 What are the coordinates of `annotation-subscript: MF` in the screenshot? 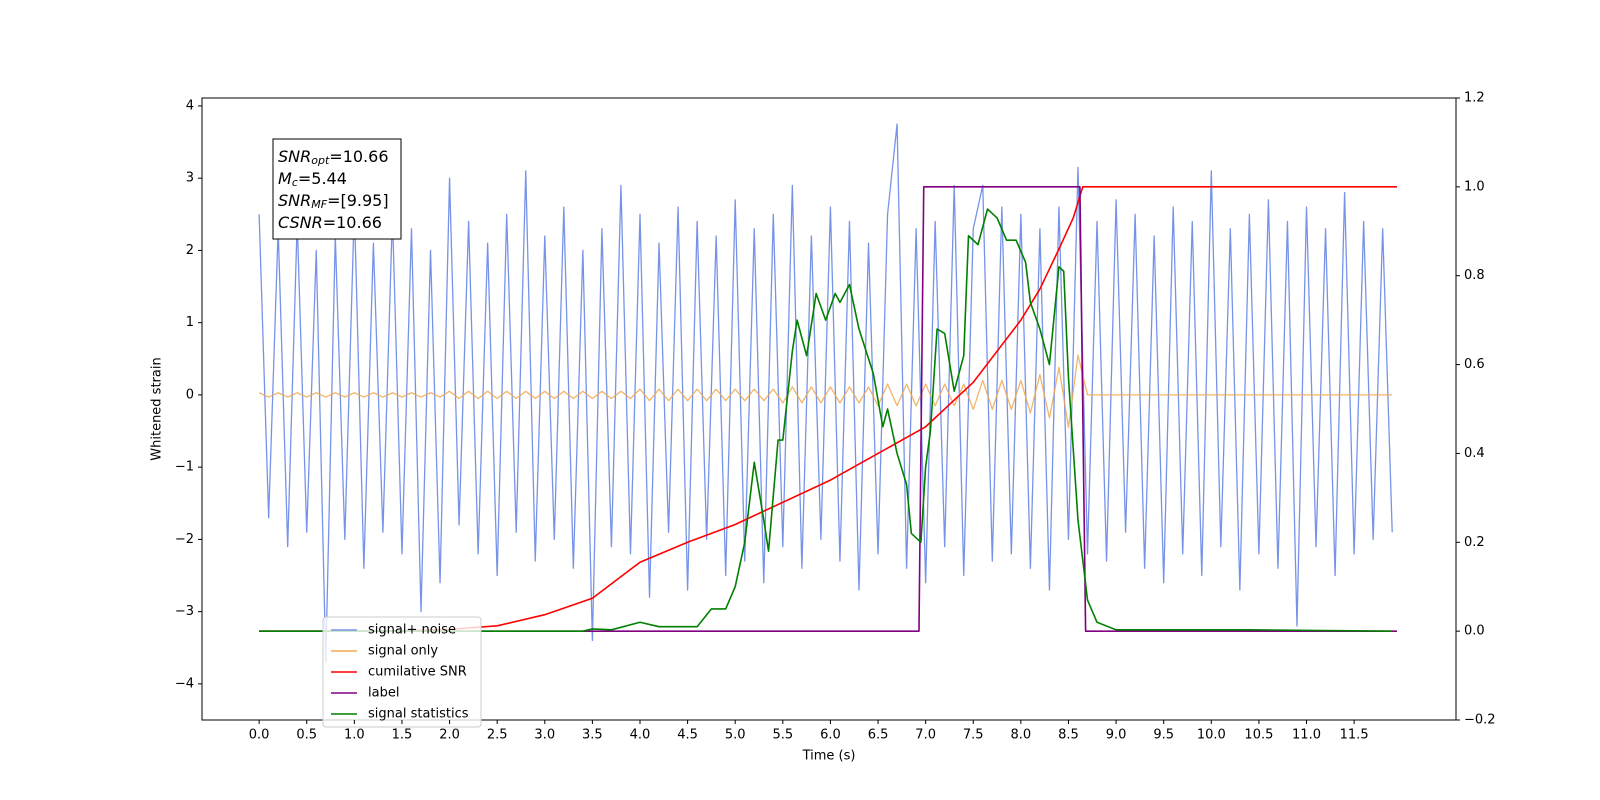 It's located at (319, 204).